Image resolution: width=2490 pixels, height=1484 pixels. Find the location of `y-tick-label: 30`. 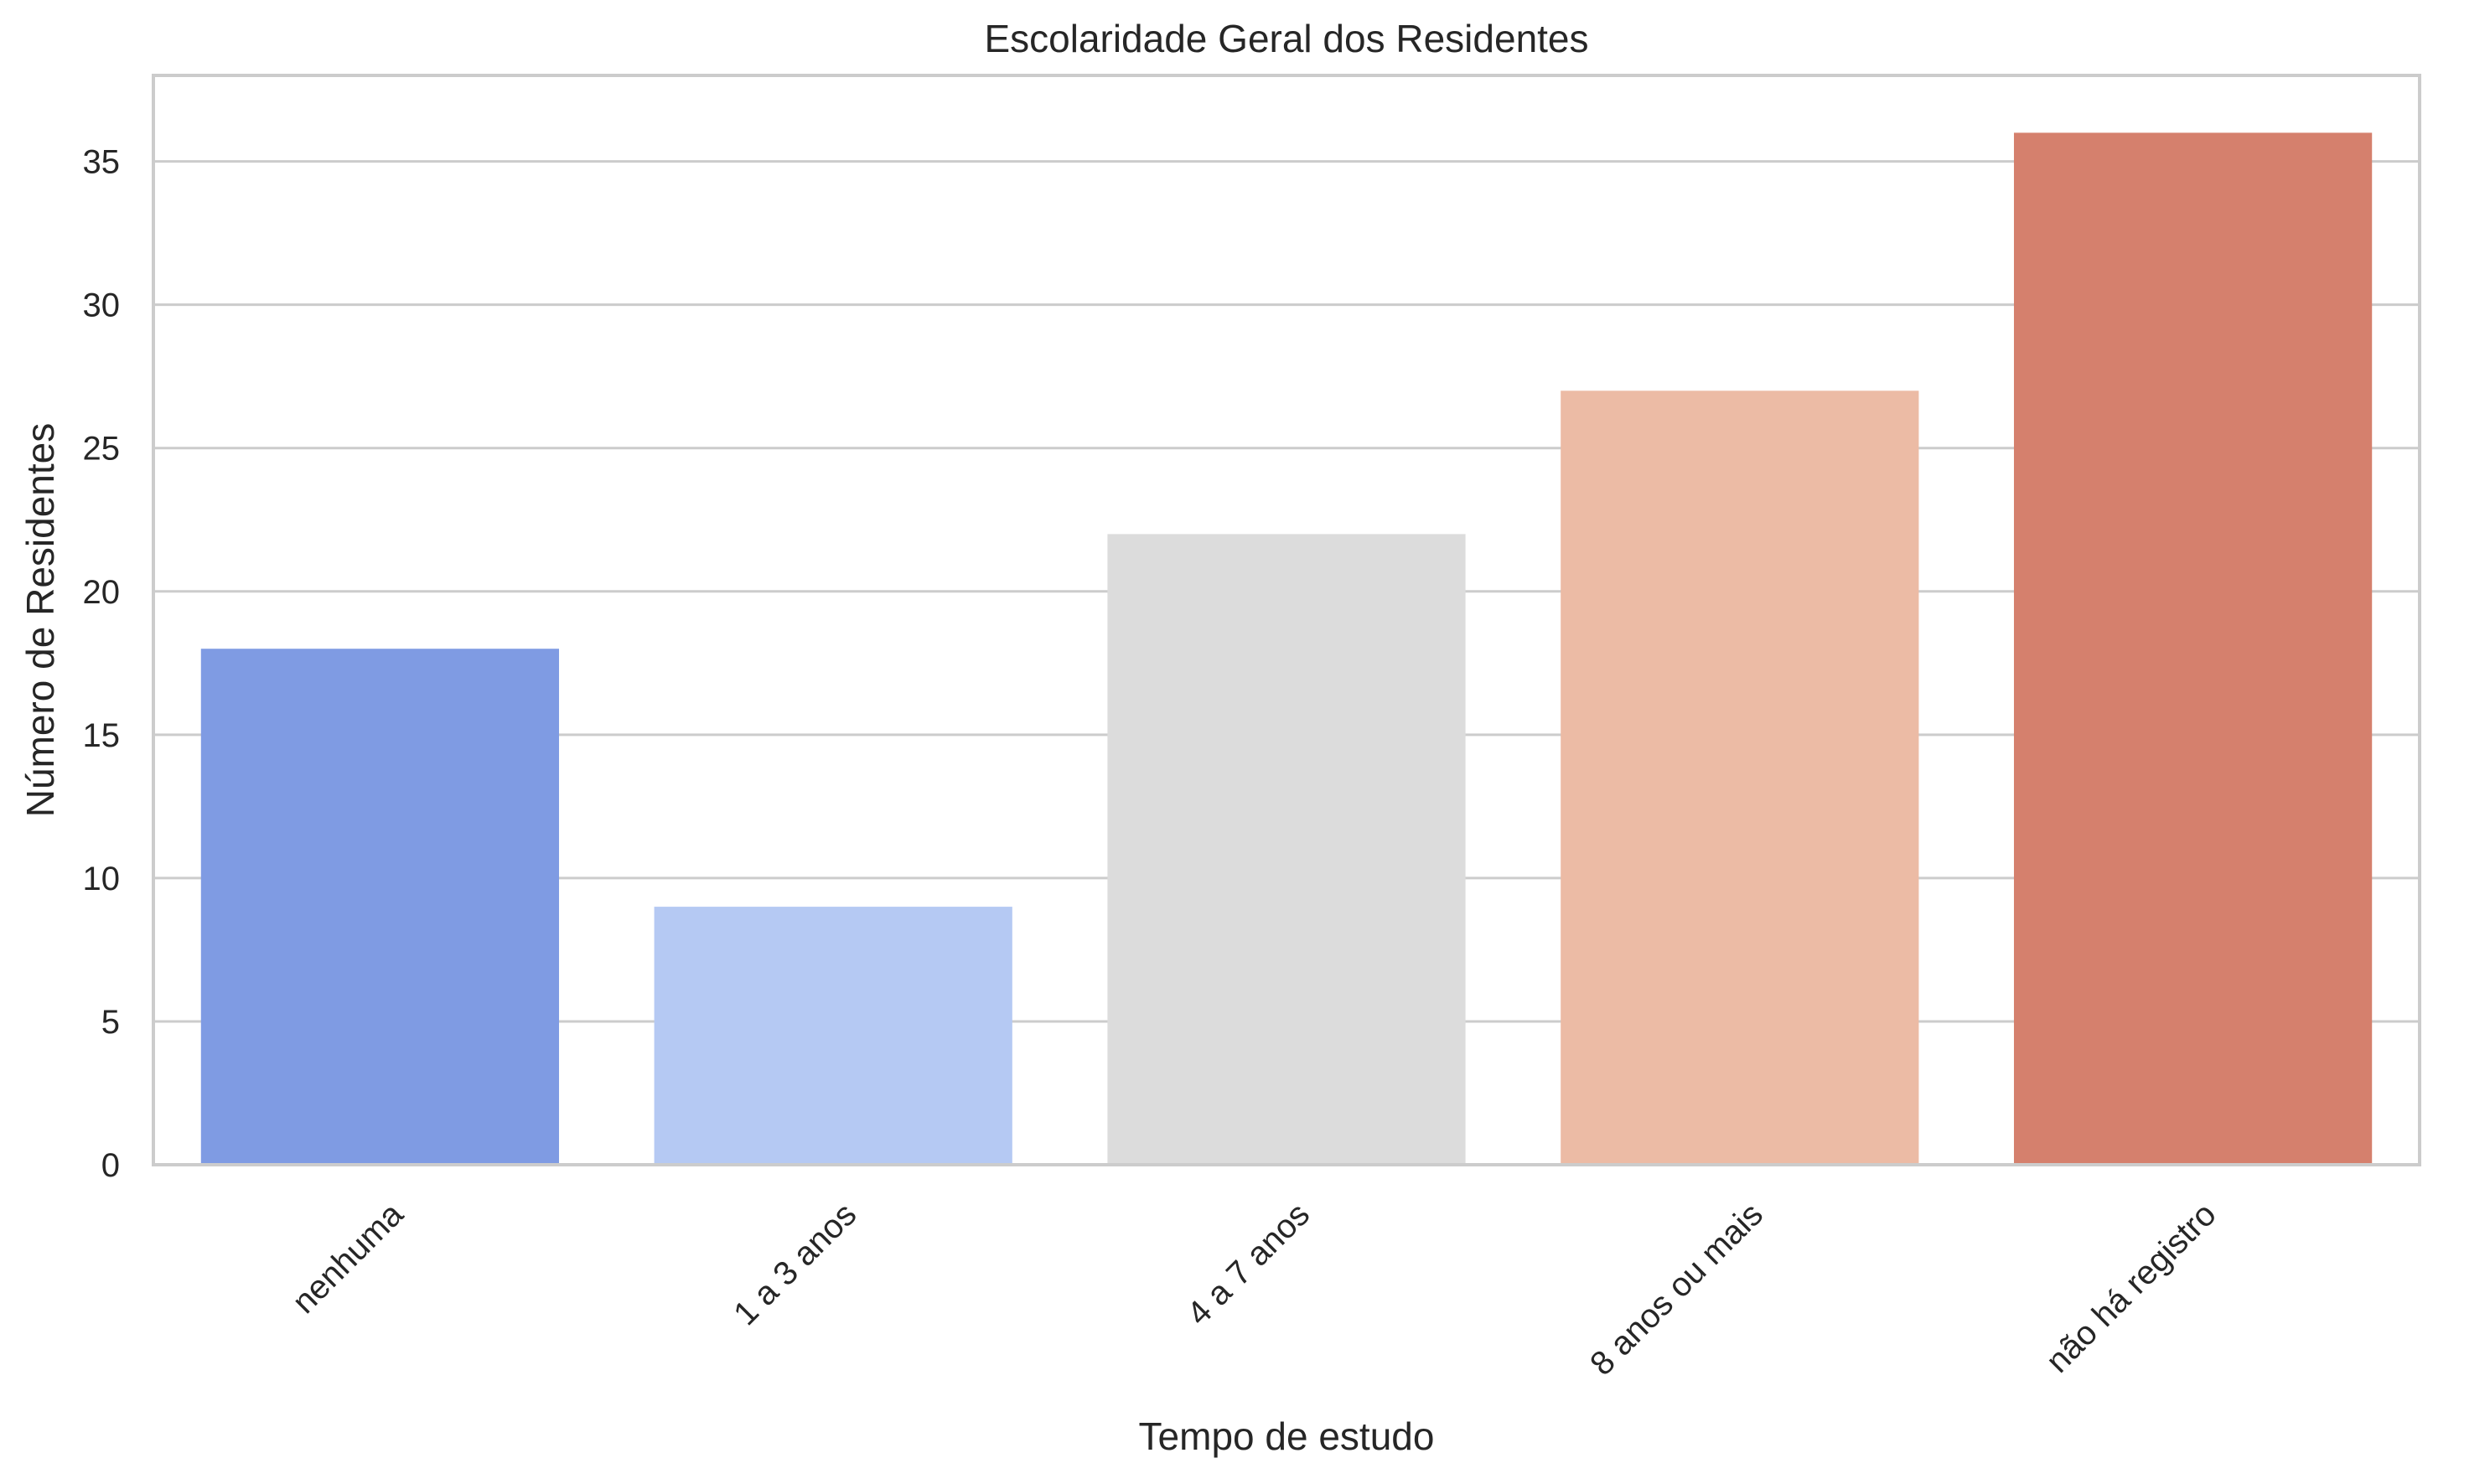

y-tick-label: 30 is located at coordinates (102, 306).